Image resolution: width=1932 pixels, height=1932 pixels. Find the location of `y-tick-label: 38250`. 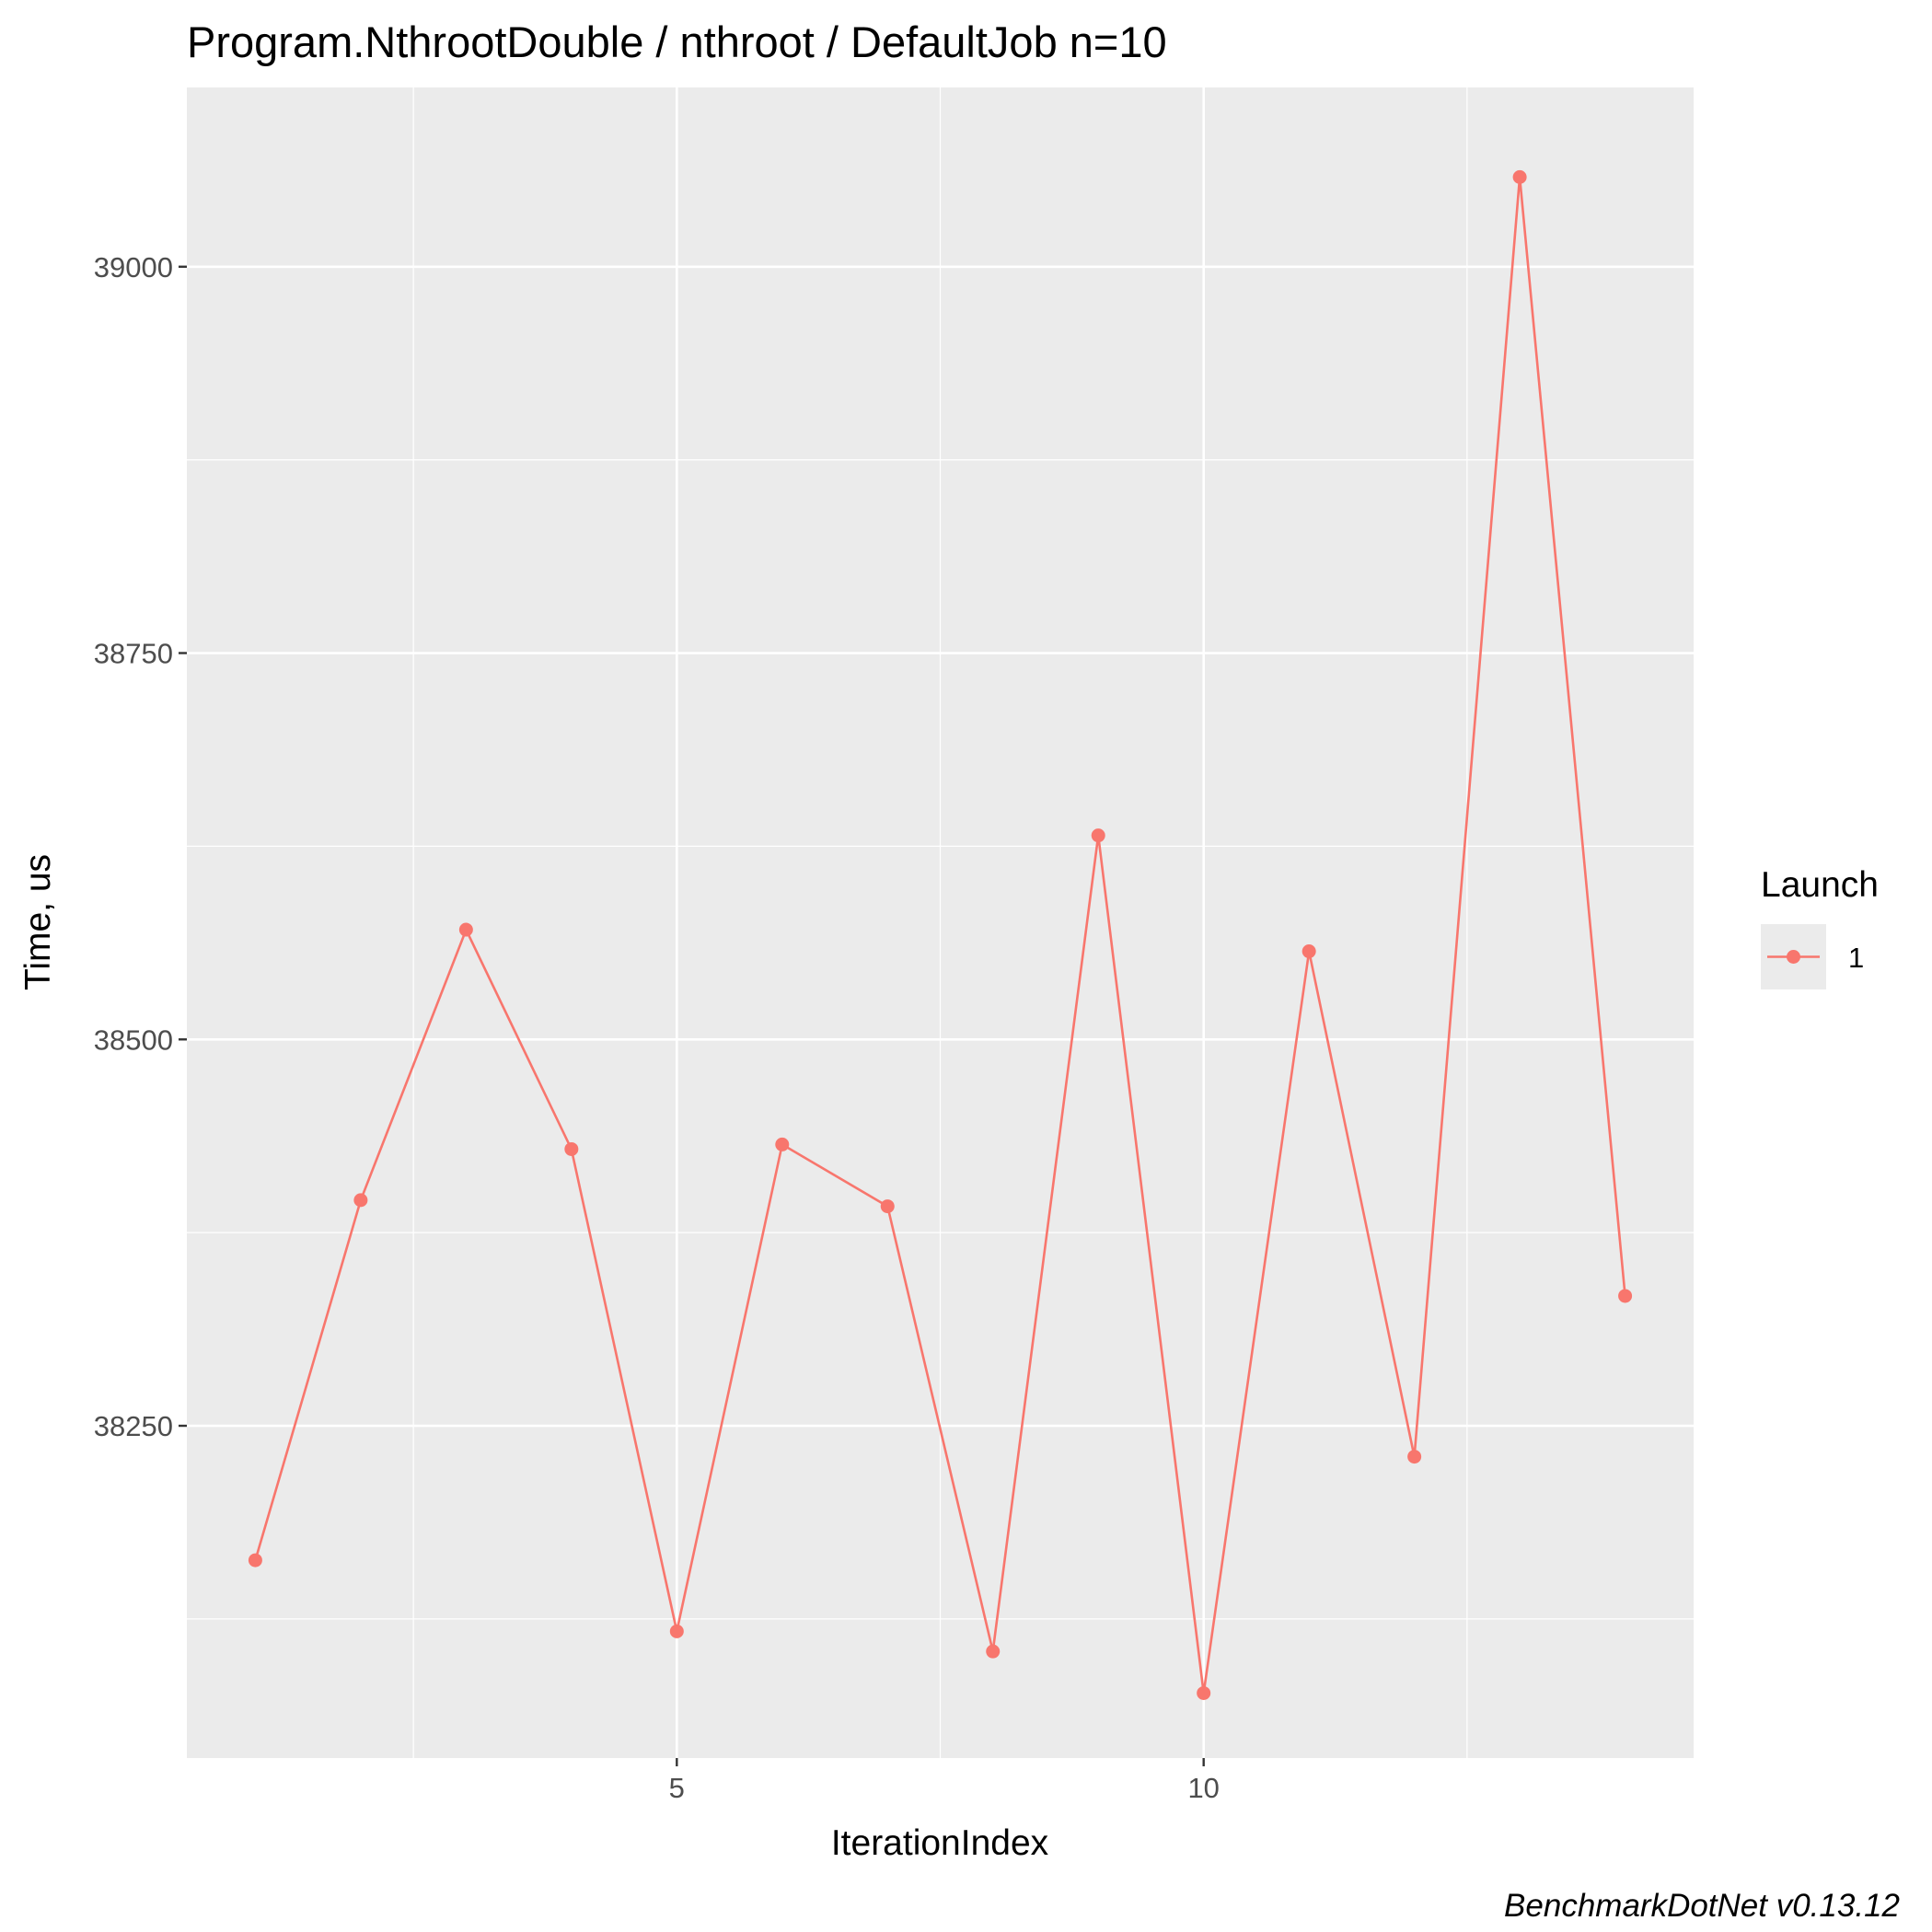

y-tick-label: 38250 is located at coordinates (134, 1426).